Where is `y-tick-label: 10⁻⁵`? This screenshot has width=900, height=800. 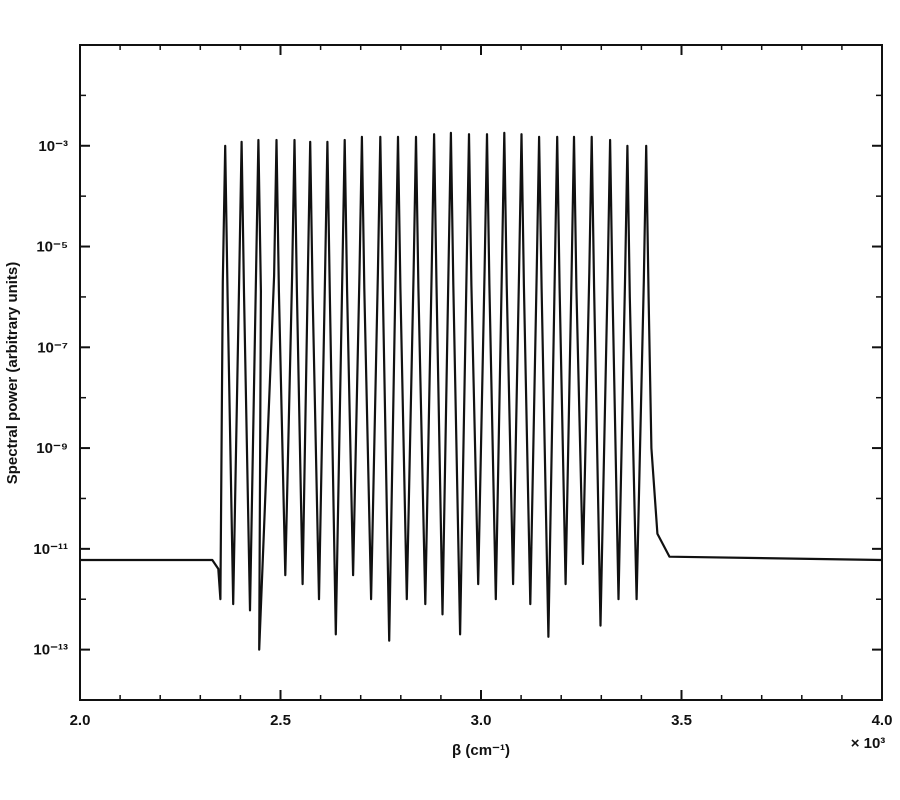 y-tick-label: 10⁻⁵ is located at coordinates (52, 247).